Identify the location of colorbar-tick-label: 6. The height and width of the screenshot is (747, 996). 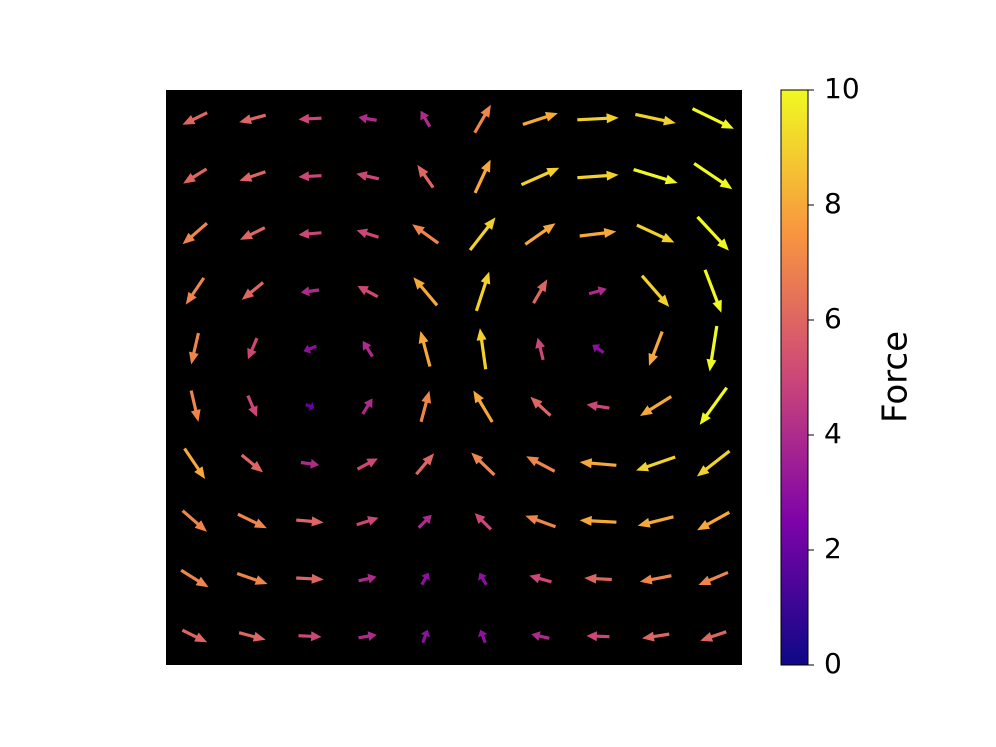
(833, 318).